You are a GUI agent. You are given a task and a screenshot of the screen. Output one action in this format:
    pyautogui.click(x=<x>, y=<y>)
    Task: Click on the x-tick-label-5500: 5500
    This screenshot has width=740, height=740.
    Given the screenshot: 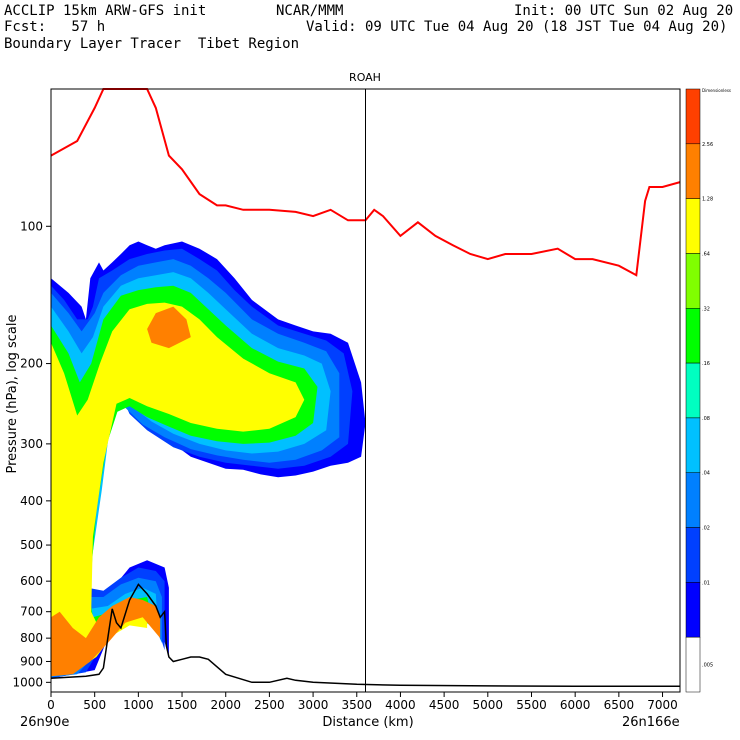 What is the action you would take?
    pyautogui.click(x=531, y=705)
    